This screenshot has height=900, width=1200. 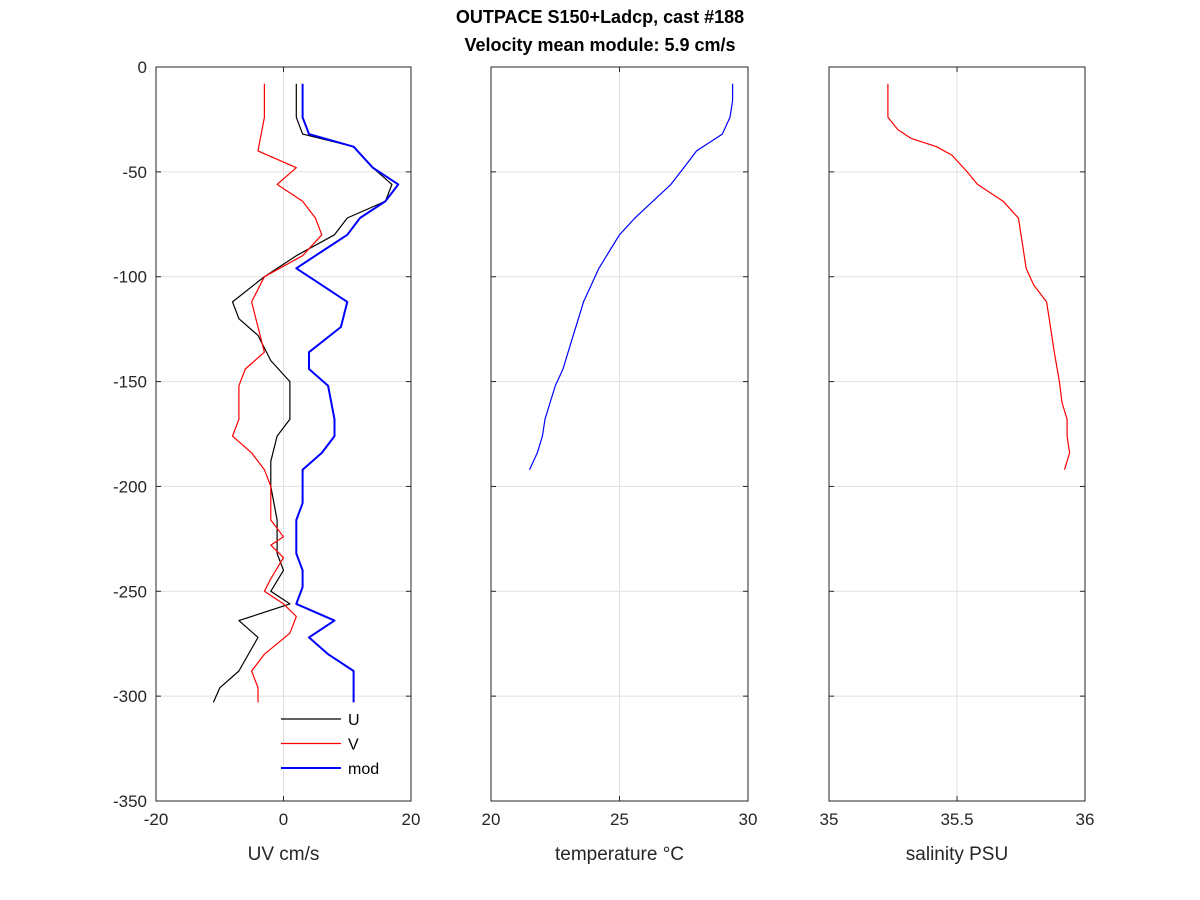 I want to click on y-tick-label: -50, so click(x=134, y=172).